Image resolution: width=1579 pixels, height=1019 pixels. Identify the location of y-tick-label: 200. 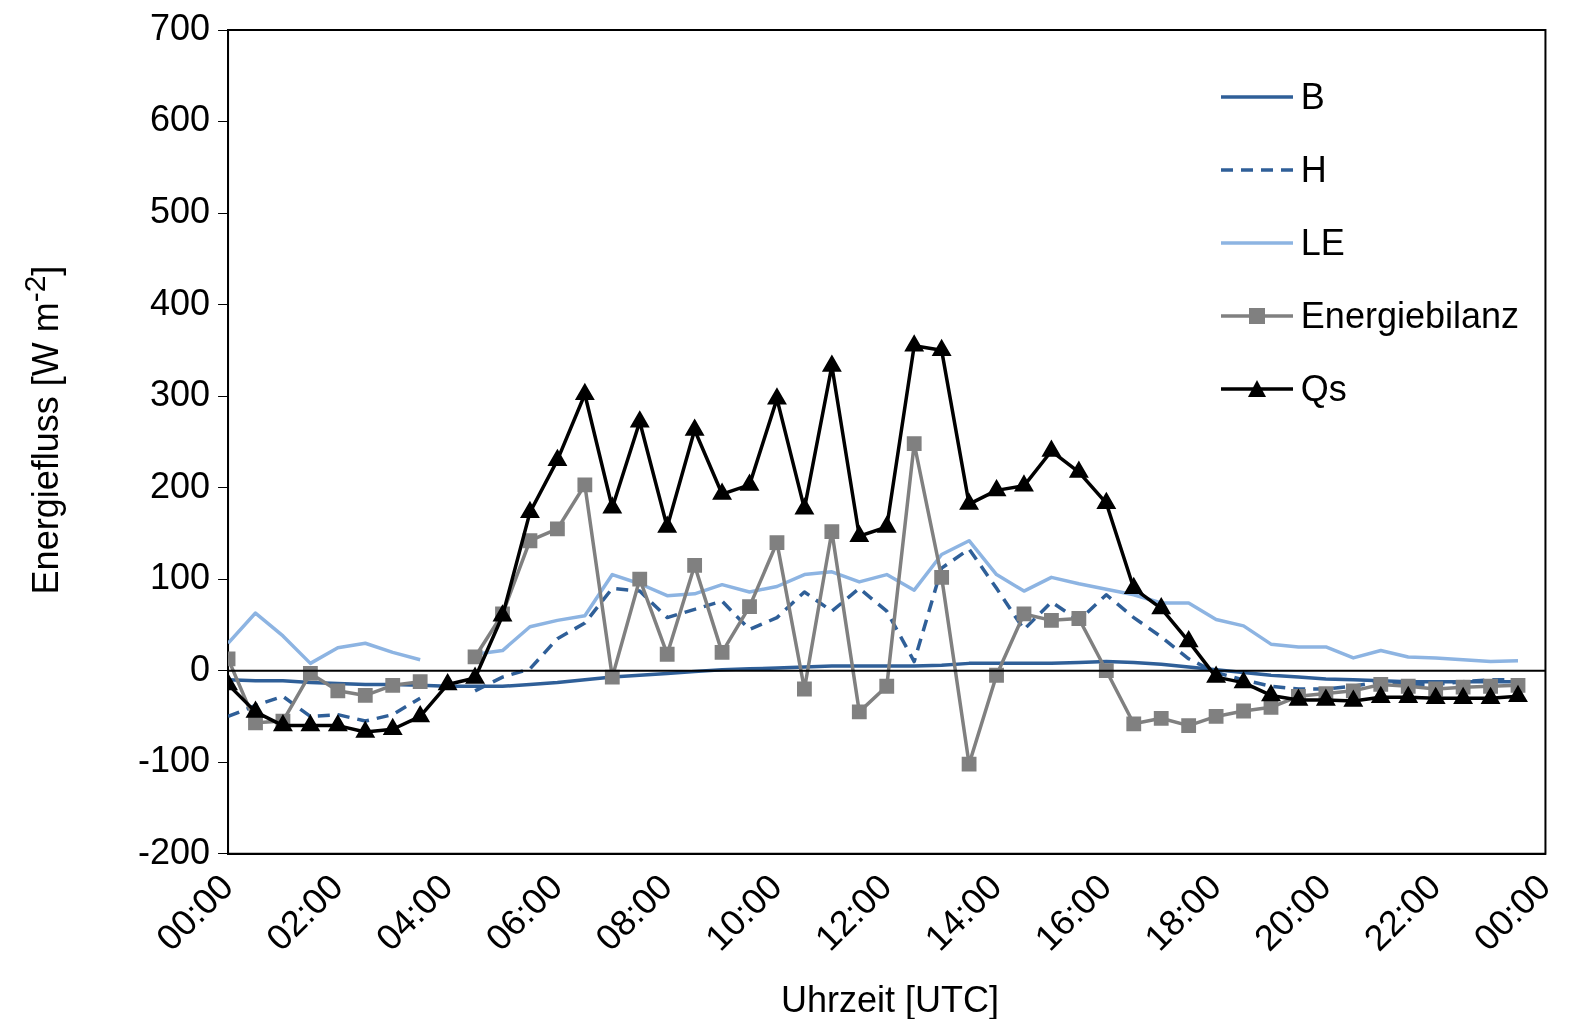
(180, 485).